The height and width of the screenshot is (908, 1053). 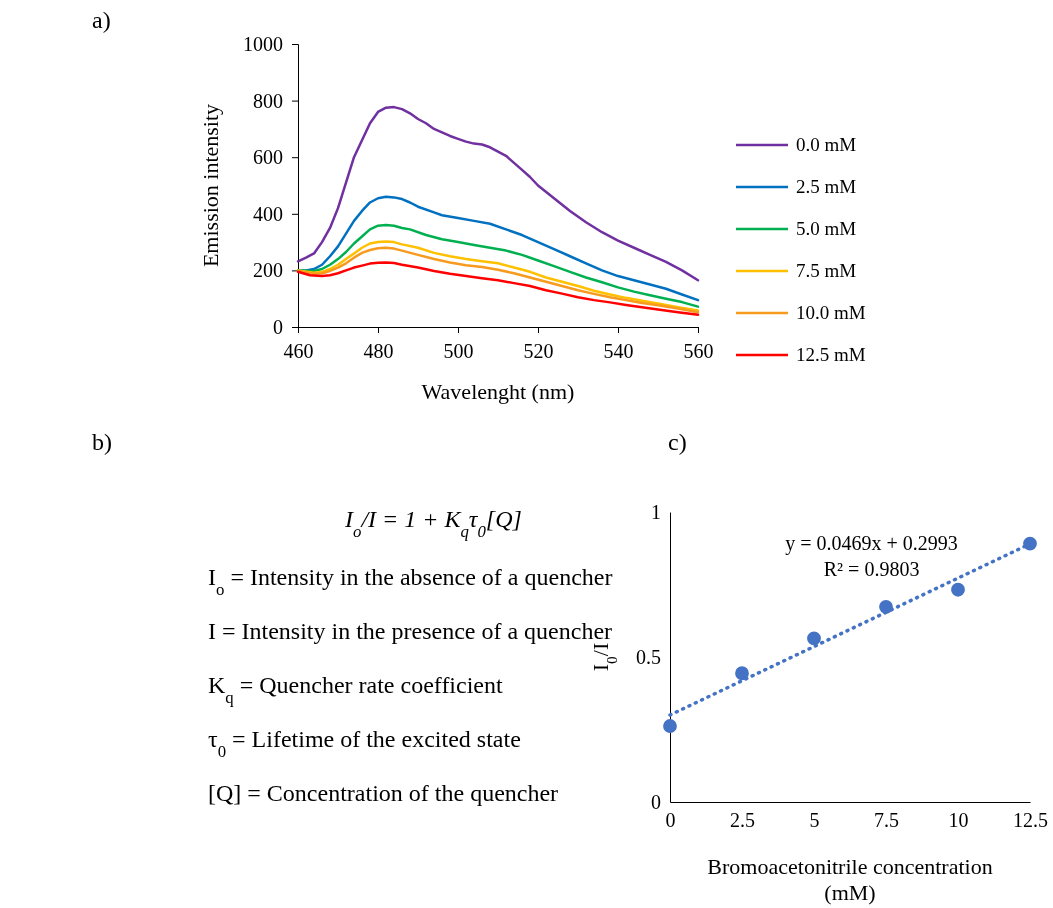 I want to click on x-tick-label: 5, so click(x=814, y=820).